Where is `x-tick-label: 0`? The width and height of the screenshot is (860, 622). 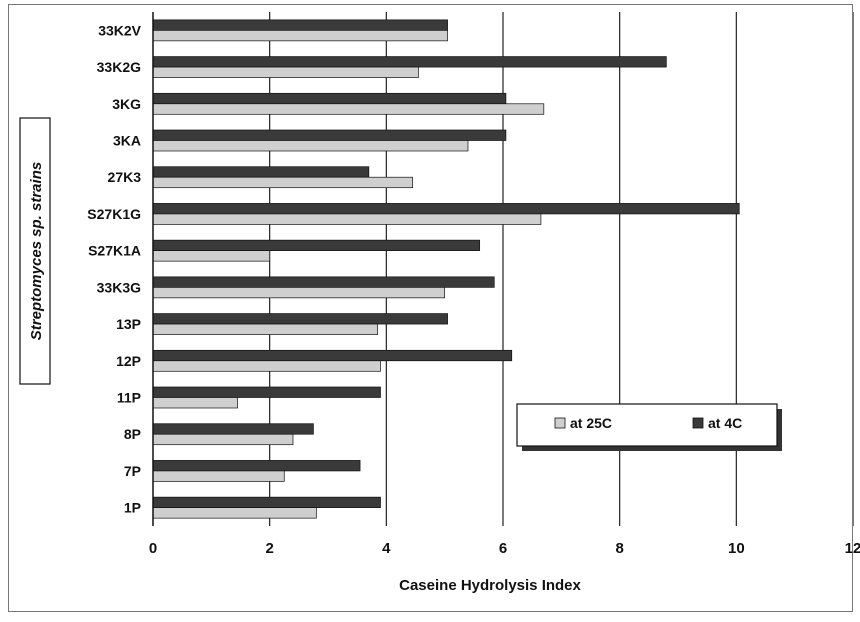
x-tick-label: 0 is located at coordinates (153, 548).